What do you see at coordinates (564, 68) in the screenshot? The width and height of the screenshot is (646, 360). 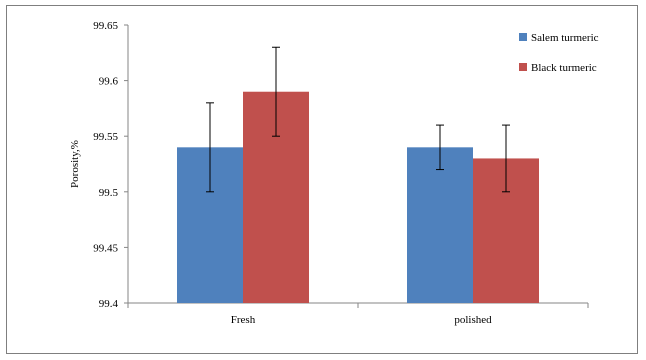 I see `legend-label: Black turmeric` at bounding box center [564, 68].